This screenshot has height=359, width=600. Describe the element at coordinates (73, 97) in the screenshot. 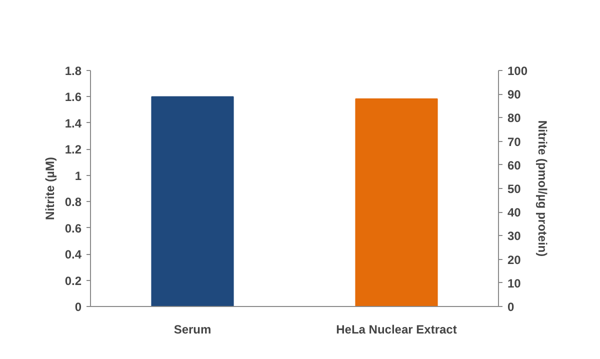

I see `y-tick-label: 1.6` at that location.